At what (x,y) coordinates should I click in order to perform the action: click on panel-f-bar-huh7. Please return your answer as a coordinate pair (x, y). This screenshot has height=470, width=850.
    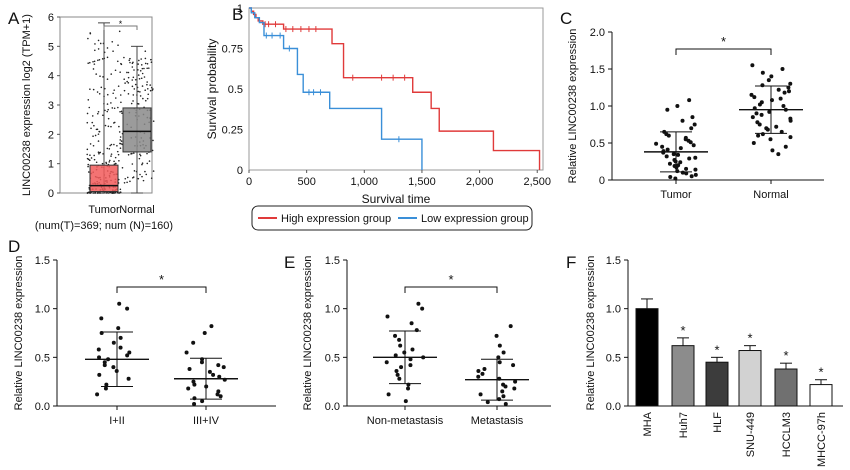
    Looking at the image, I should click on (683, 376).